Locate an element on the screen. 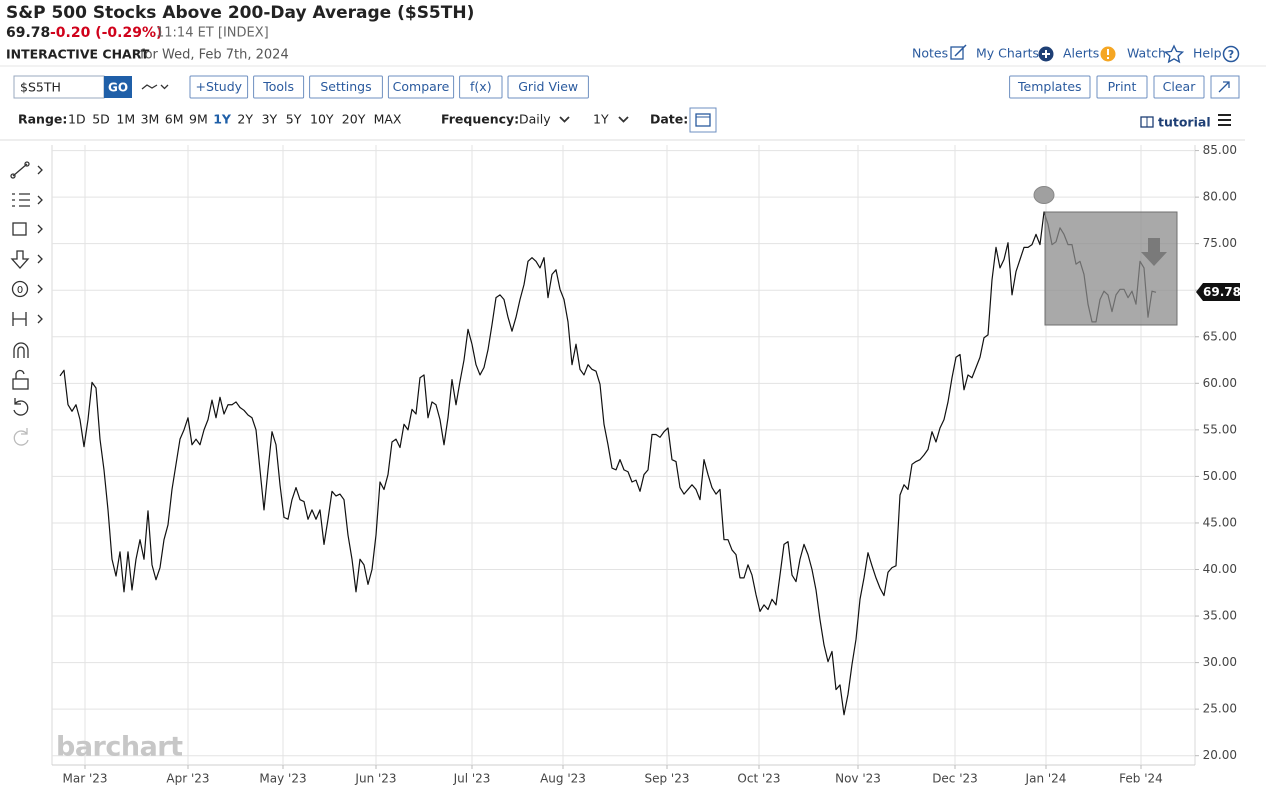 The height and width of the screenshot is (805, 1266). toolbar-button-label: Grid View is located at coordinates (548, 86).